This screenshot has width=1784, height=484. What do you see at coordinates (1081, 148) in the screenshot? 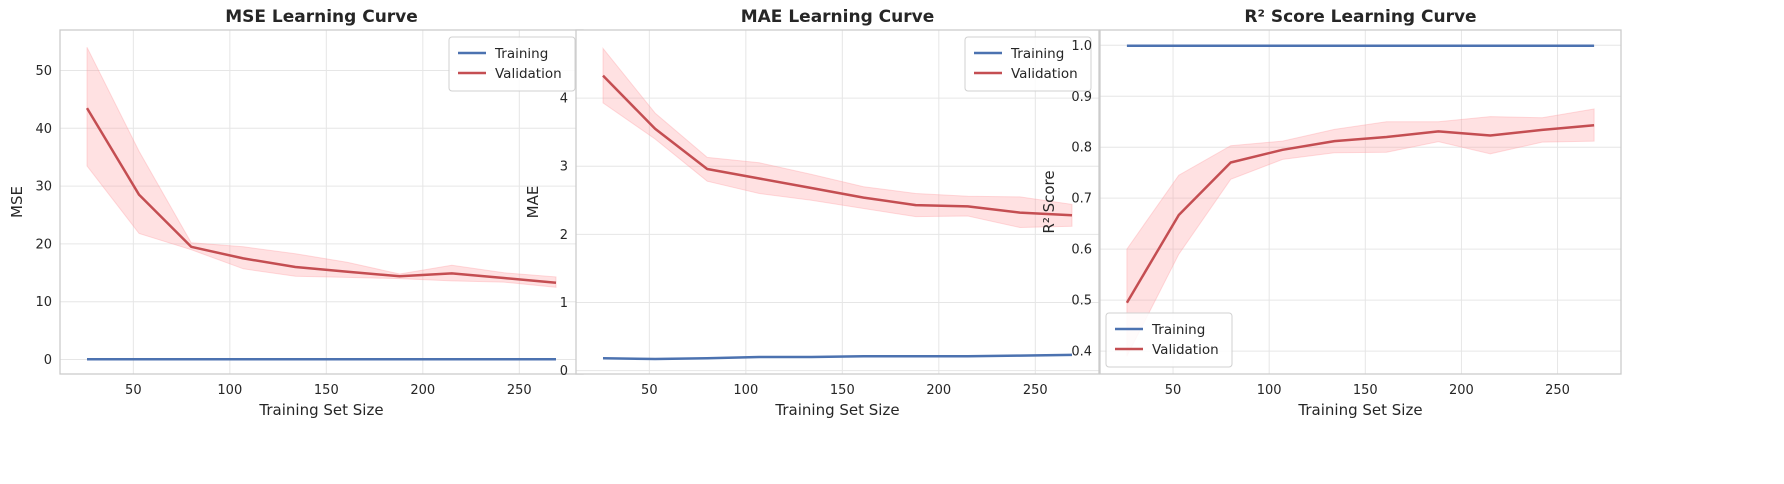
I see `y-tick-label: 0.8` at bounding box center [1081, 148].